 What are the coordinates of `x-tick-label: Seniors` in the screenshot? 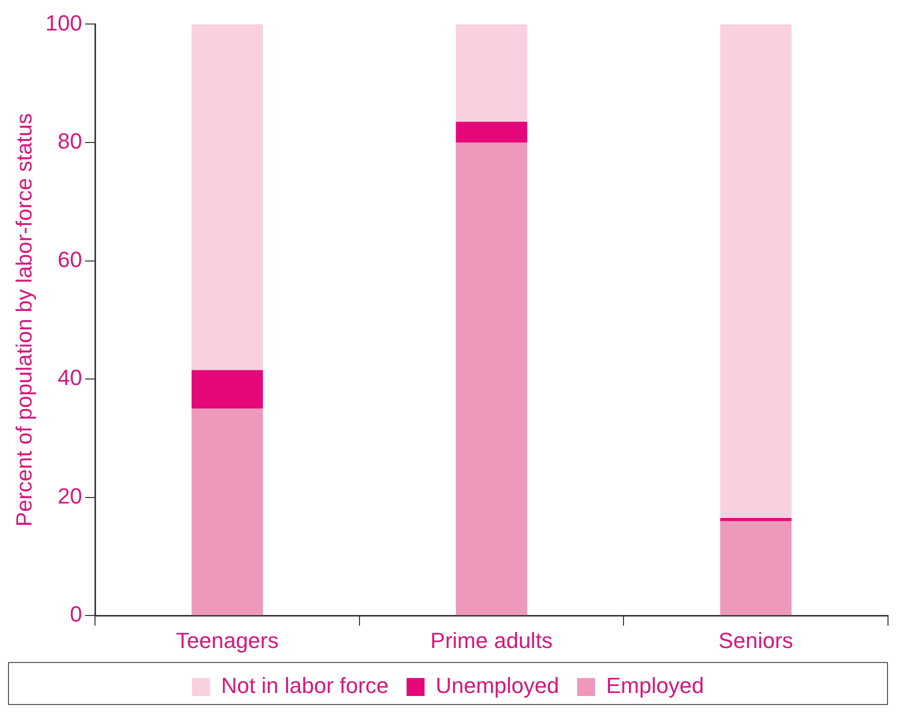 It's located at (756, 640).